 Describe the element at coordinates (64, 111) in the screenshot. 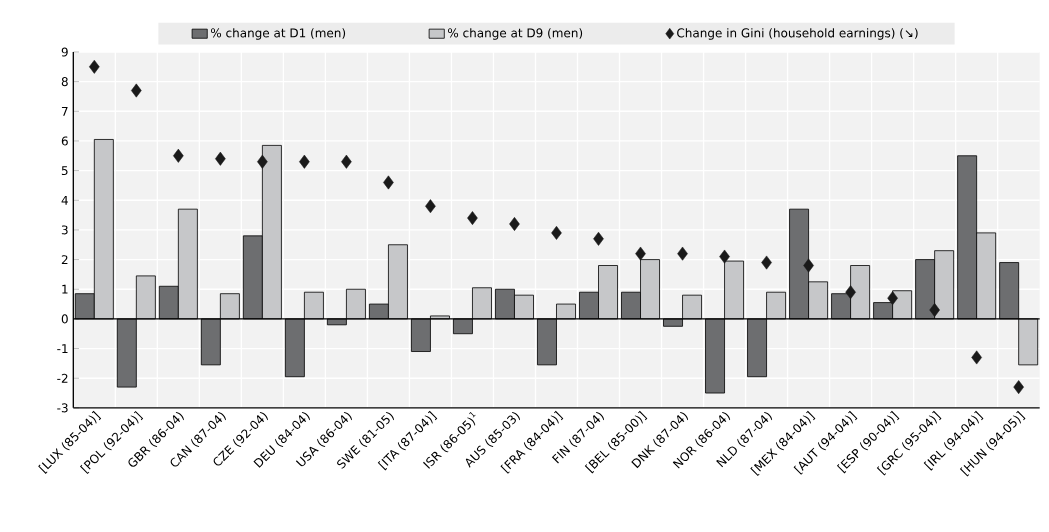

I see `y-tick-label: 7` at that location.